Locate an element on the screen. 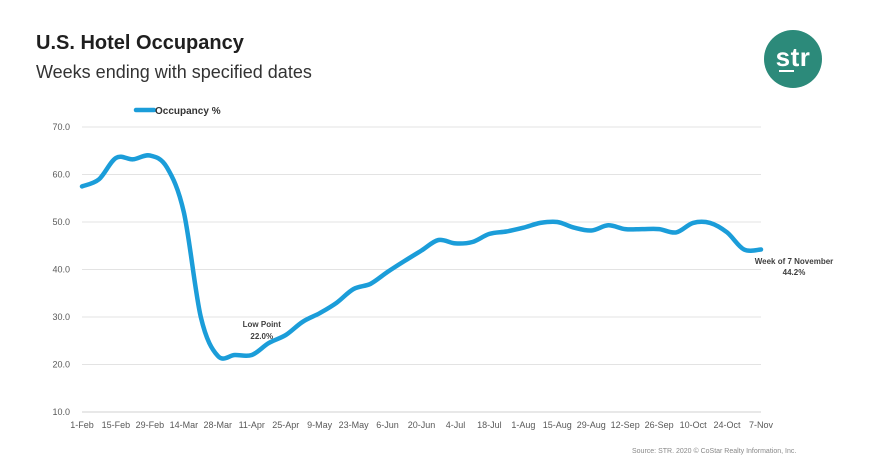  y-tick-label: 70.0 is located at coordinates (61, 127).